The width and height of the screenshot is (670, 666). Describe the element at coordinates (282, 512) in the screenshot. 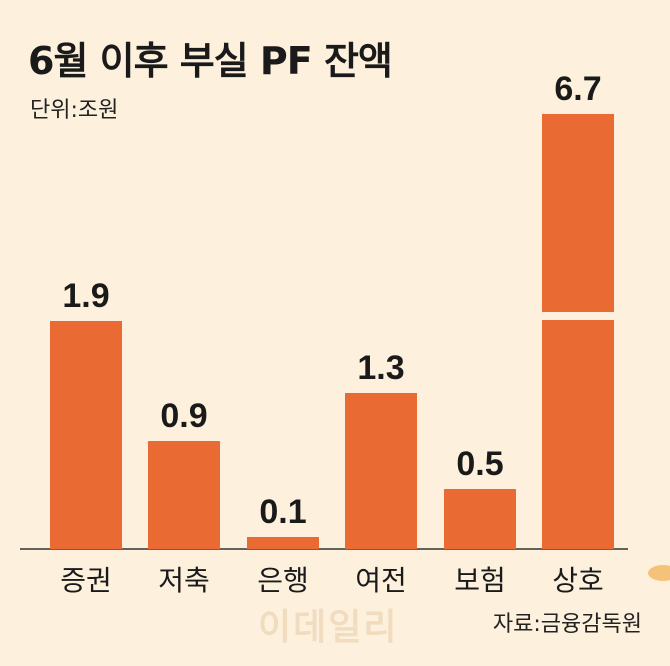

I see `data-label-은행: 0.1` at that location.